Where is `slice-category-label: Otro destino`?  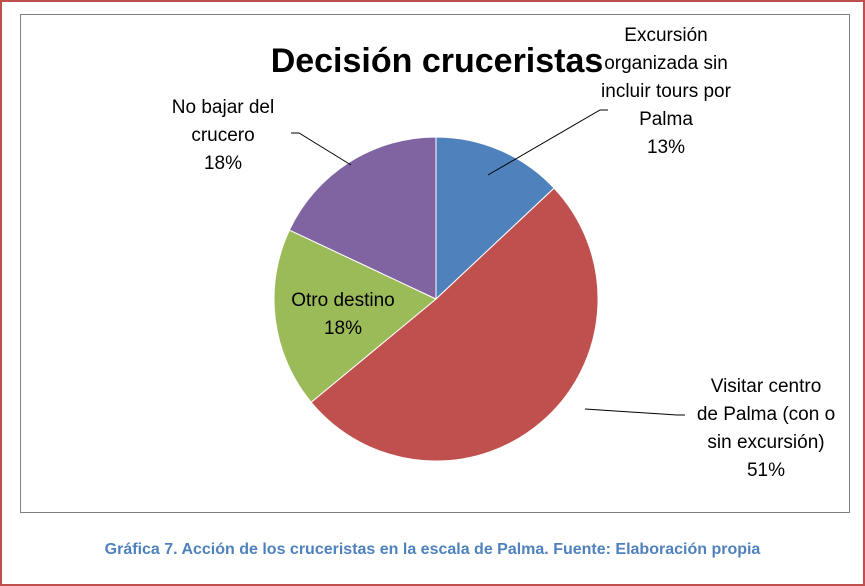 slice-category-label: Otro destino is located at coordinates (343, 300).